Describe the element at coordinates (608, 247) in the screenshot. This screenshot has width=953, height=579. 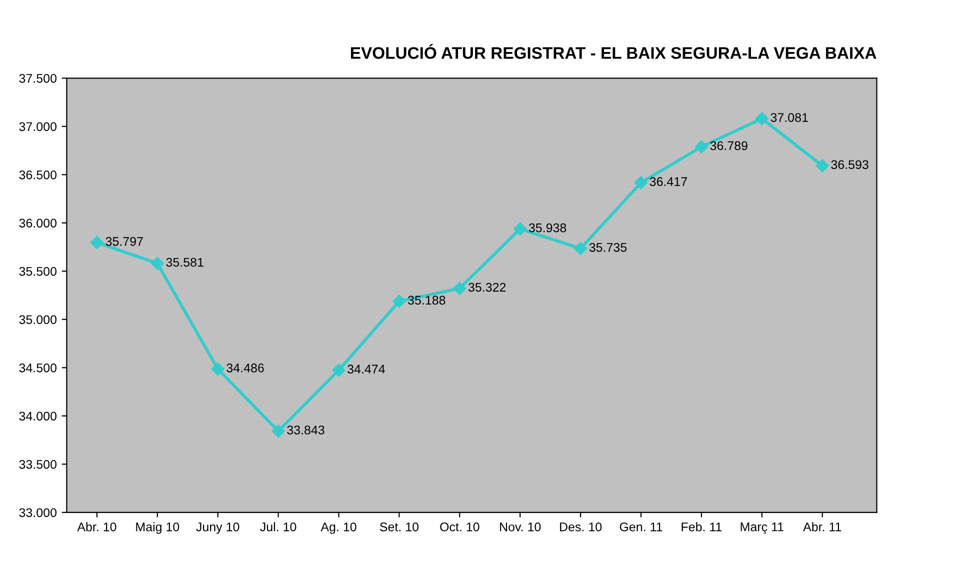
I see `data-label: 35.735` at that location.